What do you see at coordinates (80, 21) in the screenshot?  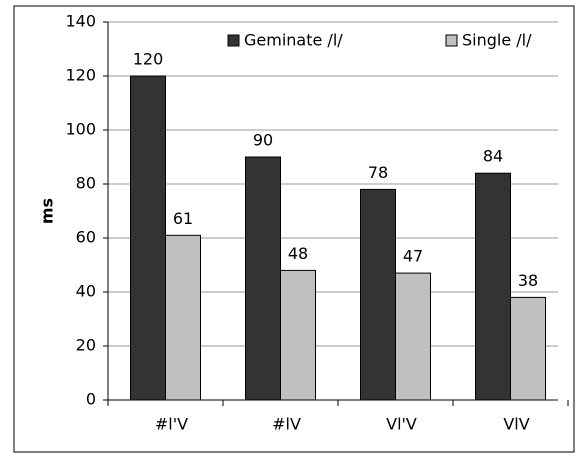 I see `y-tick-label: 140` at bounding box center [80, 21].